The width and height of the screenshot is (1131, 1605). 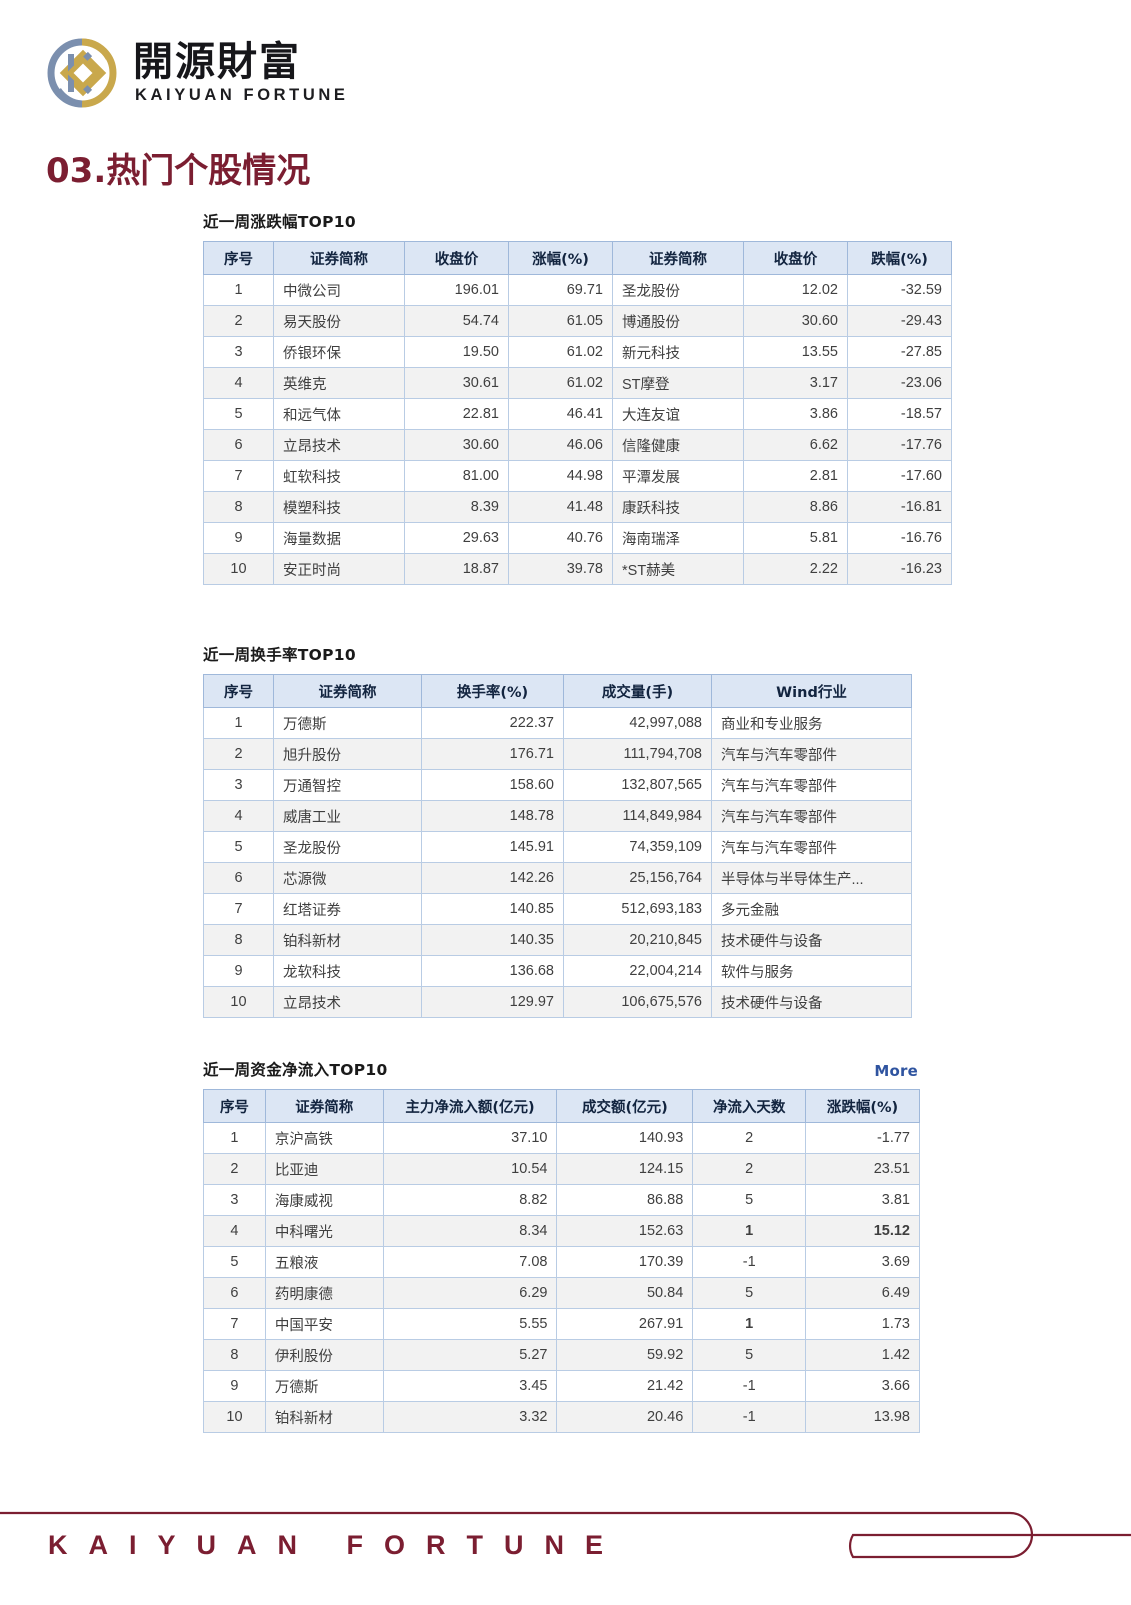 I want to click on cell-r7-c3: 59.92, so click(x=625, y=1355).